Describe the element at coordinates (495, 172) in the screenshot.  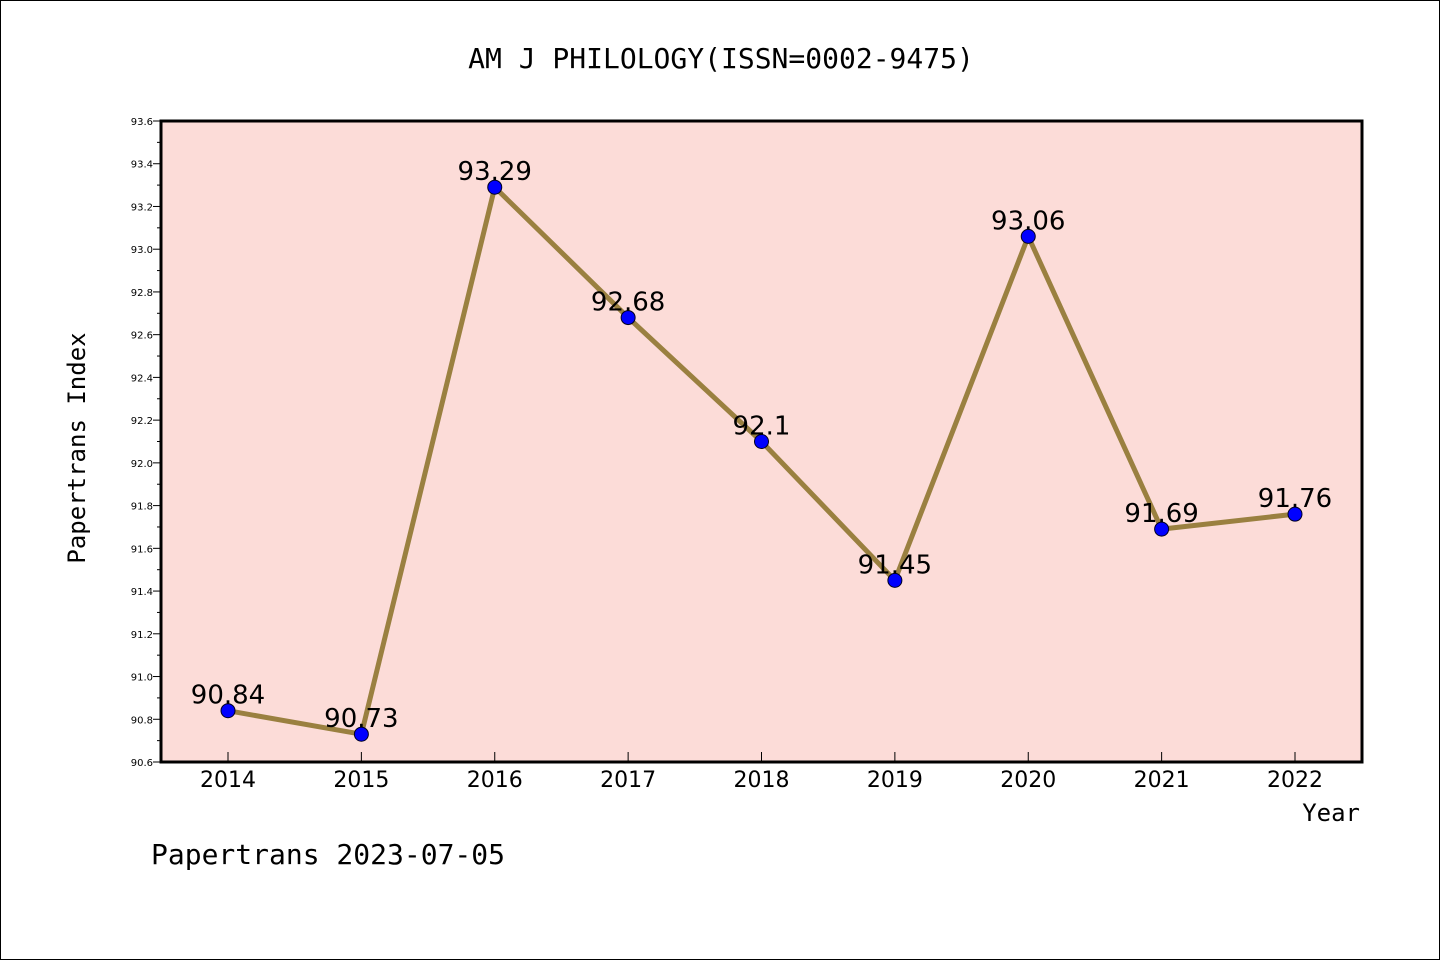
I see `data-label: 93.29` at that location.